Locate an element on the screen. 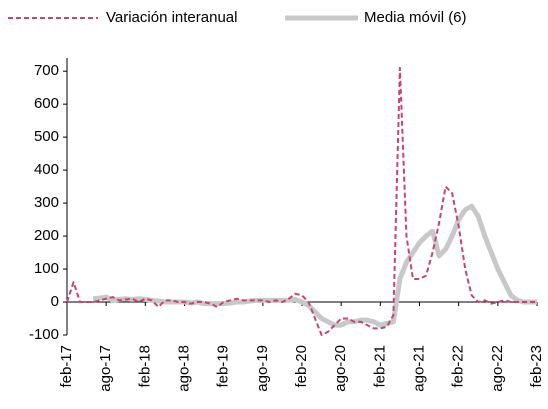  x-tick-label: feb-21 is located at coordinates (379, 366).